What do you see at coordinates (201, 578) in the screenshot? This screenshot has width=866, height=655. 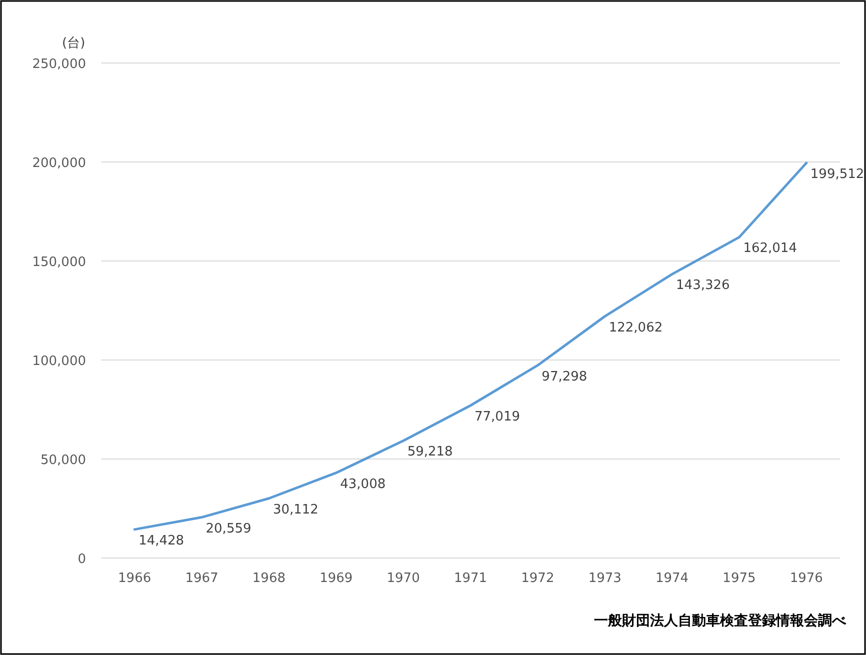 I see `x-tick-label: 1967` at bounding box center [201, 578].